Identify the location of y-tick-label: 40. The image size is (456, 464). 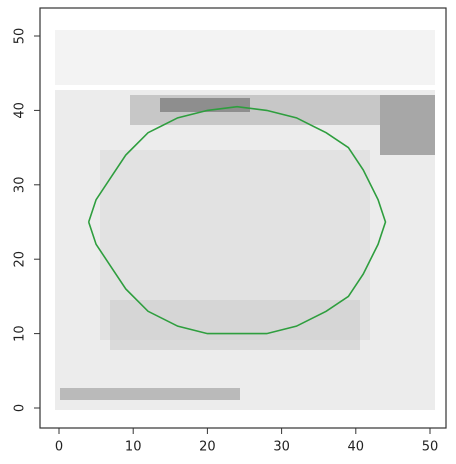
(20, 110).